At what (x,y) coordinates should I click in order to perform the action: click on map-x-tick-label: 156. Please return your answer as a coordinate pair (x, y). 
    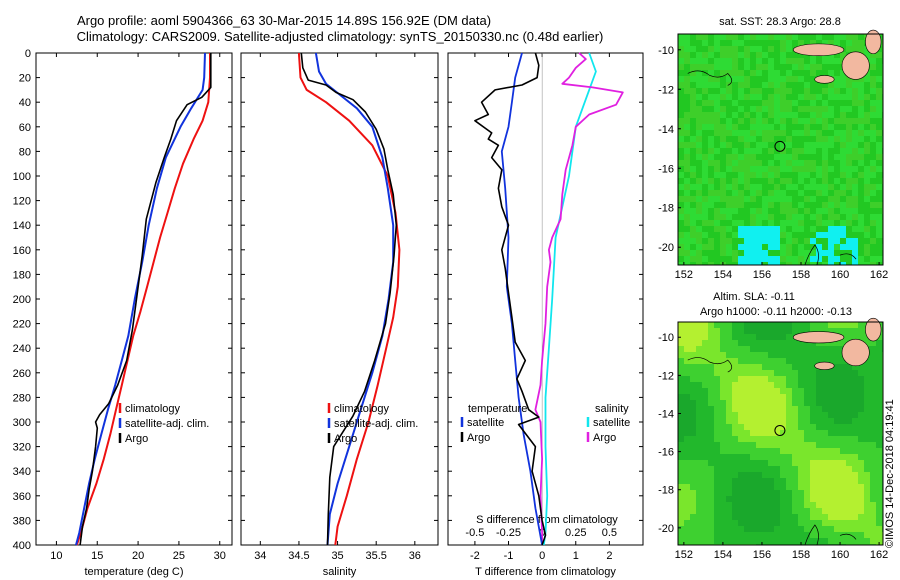
    Looking at the image, I should click on (762, 275).